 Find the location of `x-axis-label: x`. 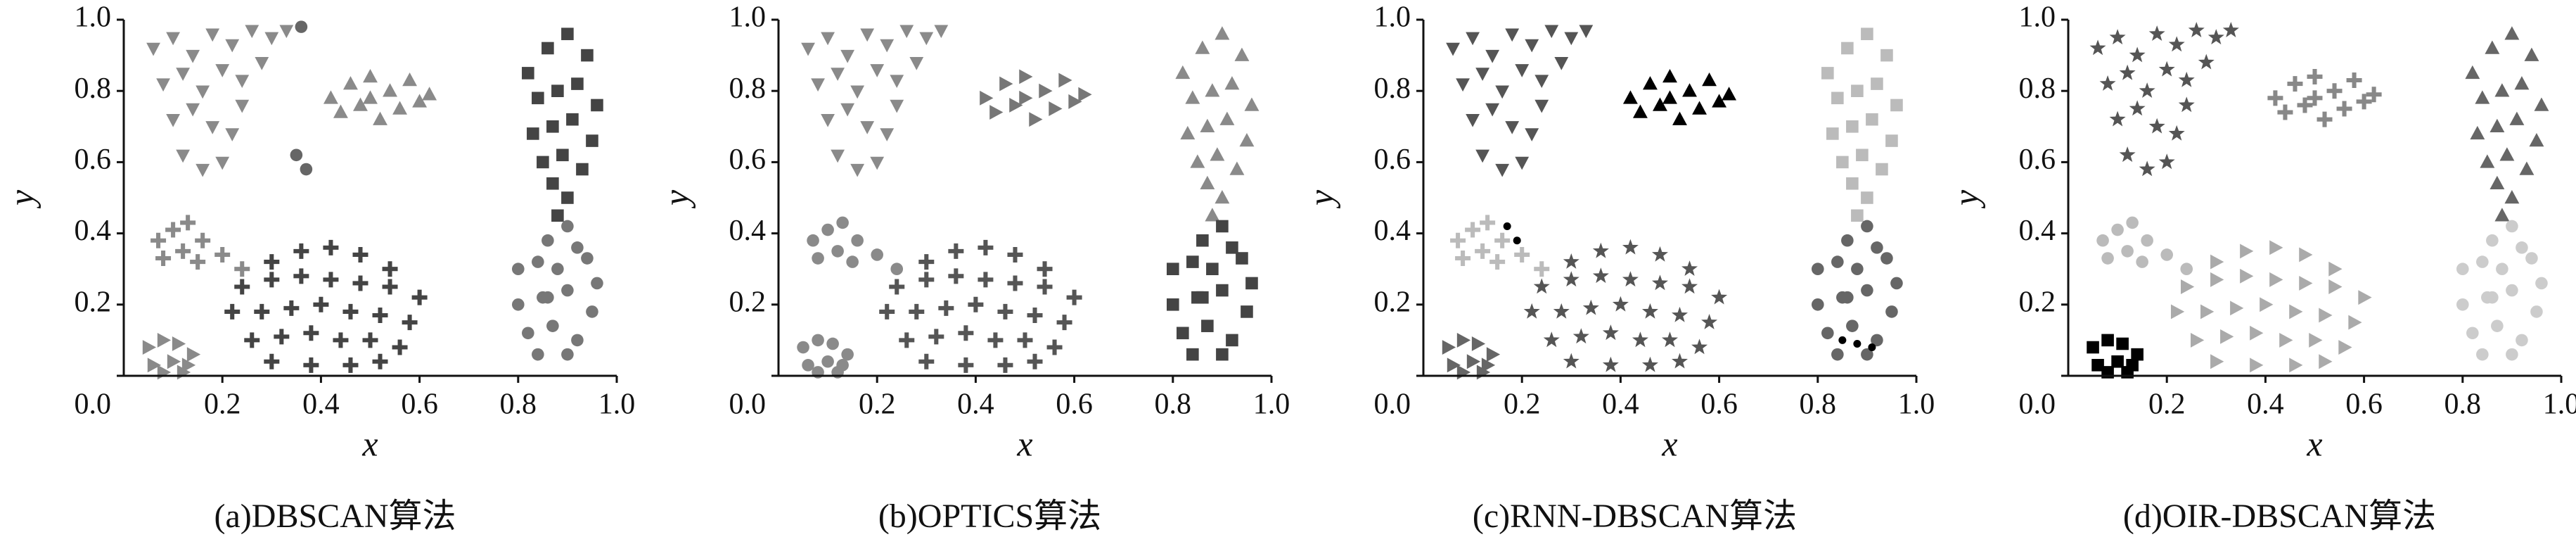

x-axis-label: x is located at coordinates (369, 443).